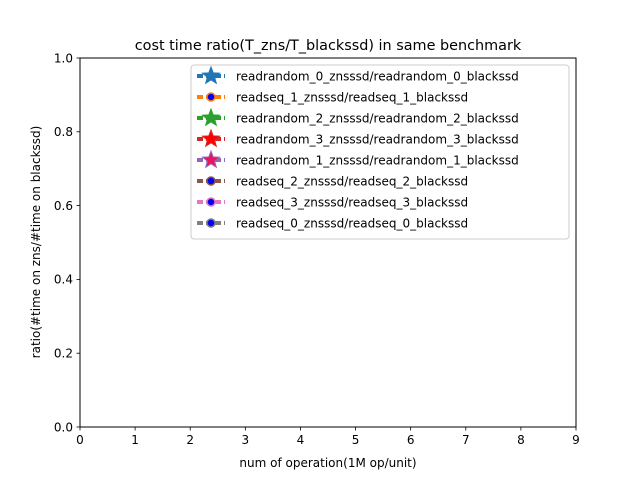  Describe the element at coordinates (356, 440) in the screenshot. I see `x-tick-label: 5` at that location.